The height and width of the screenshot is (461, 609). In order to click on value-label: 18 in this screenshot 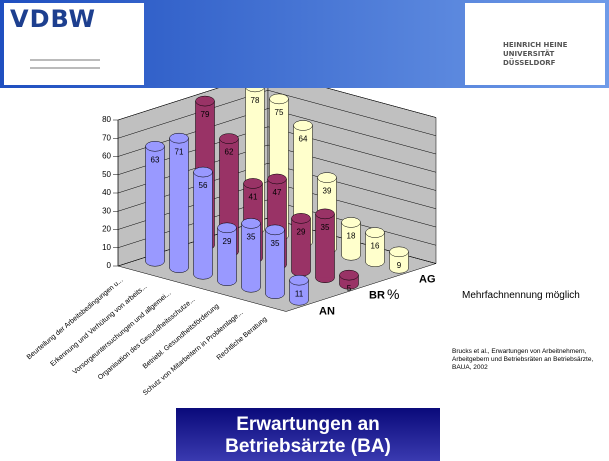, I will do `click(351, 236)`.